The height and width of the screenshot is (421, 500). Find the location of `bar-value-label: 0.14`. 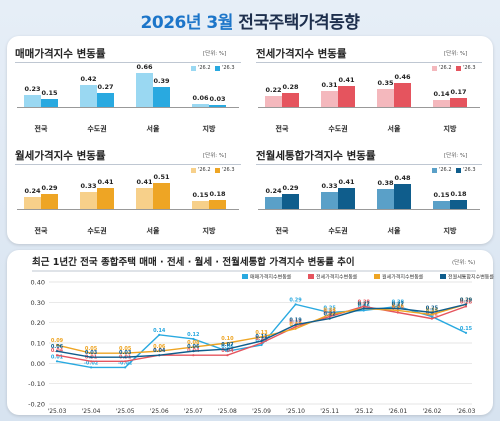

bar-value-label: 0.14 is located at coordinates (441, 93).